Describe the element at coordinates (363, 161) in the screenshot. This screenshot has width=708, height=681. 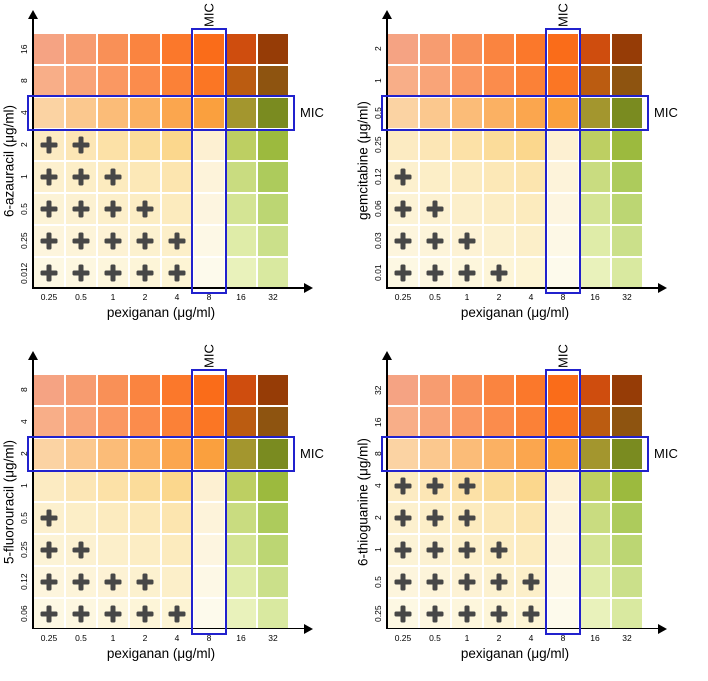
I see `y-axis-label: gemcitabine (μg/ml)` at that location.